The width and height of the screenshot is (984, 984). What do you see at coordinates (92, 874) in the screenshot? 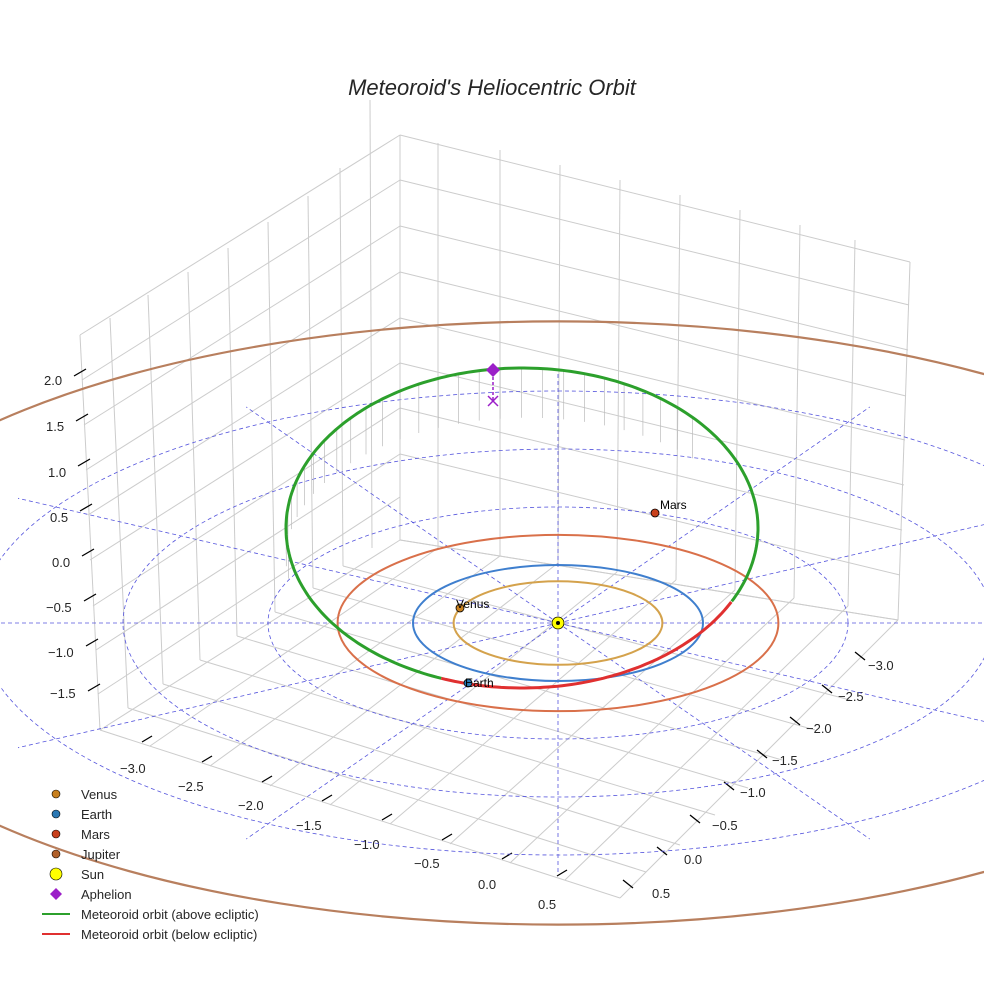
I see `legend-label: Sun` at bounding box center [92, 874].